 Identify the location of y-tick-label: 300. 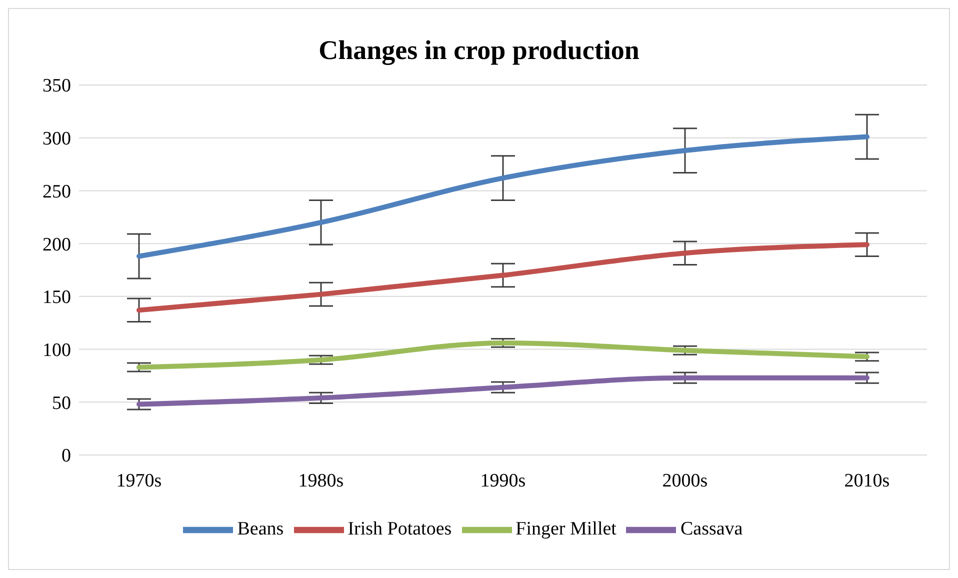
(56, 139).